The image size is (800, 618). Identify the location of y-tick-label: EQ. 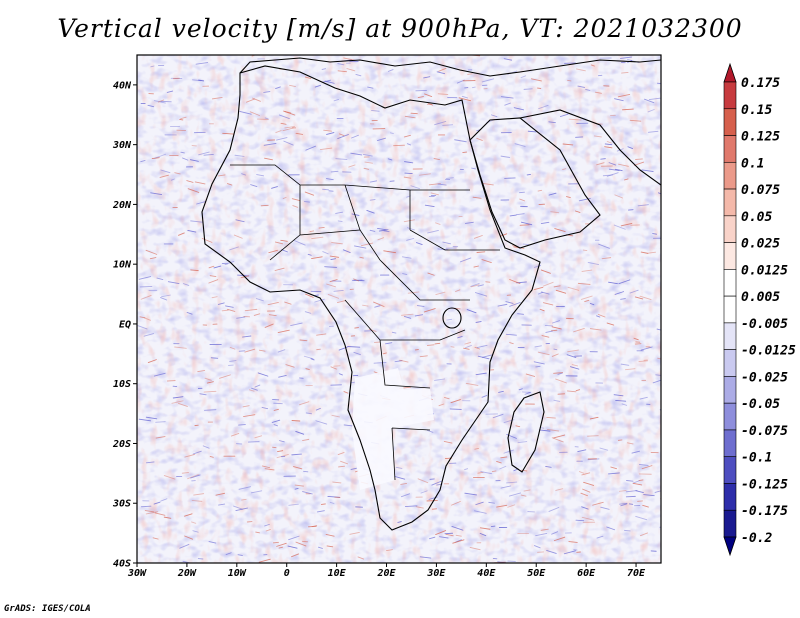
(125, 324).